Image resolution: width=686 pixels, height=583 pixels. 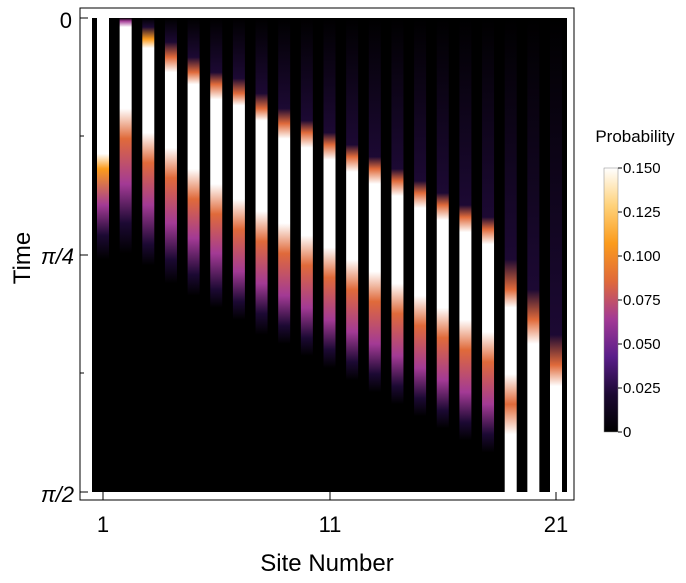 What do you see at coordinates (330, 524) in the screenshot?
I see `x-tick-label: 11` at bounding box center [330, 524].